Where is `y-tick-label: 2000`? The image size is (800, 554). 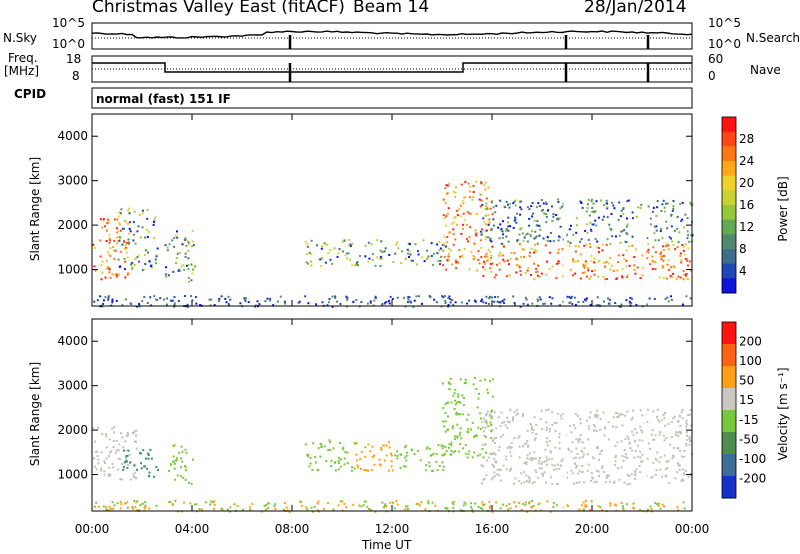
y-tick-label: 2000 is located at coordinates (72, 225).